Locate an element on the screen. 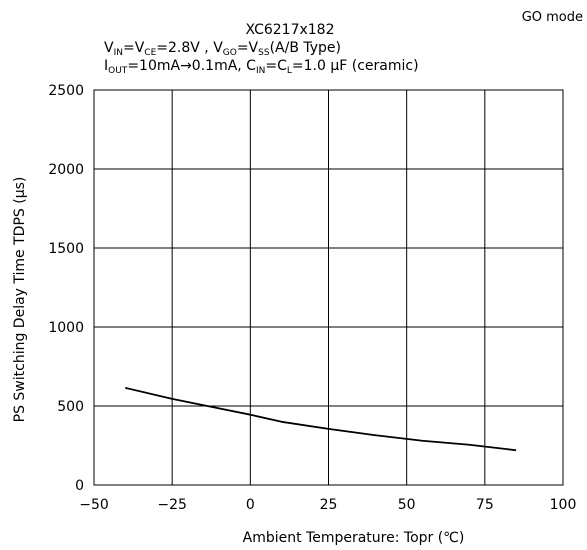  x-tick-label: 75 is located at coordinates (485, 505).